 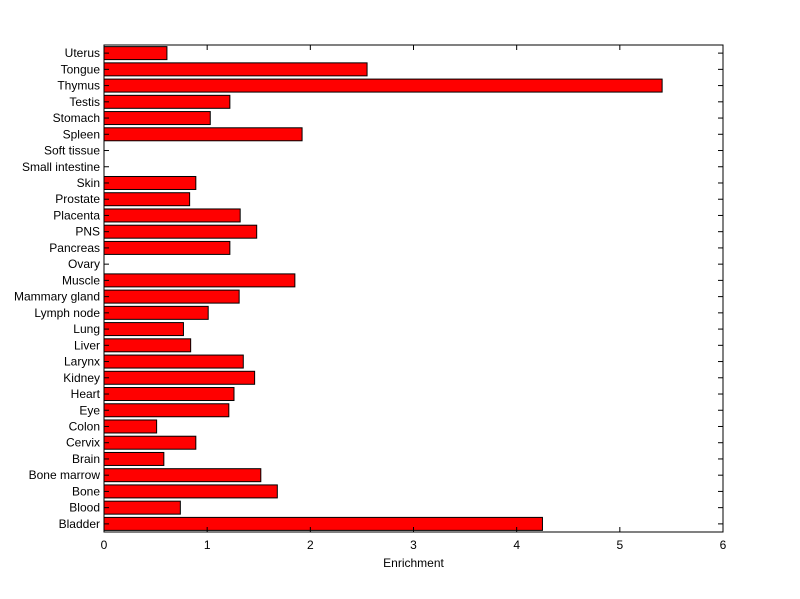 What do you see at coordinates (78, 86) in the screenshot?
I see `y-tick-label-thymus: Thymus` at bounding box center [78, 86].